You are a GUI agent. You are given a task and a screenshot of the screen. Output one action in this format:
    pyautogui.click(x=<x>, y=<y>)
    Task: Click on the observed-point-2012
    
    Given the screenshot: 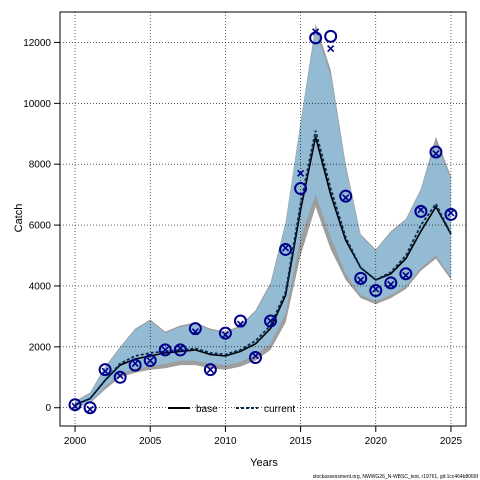 What is the action you would take?
    pyautogui.click(x=255, y=358)
    